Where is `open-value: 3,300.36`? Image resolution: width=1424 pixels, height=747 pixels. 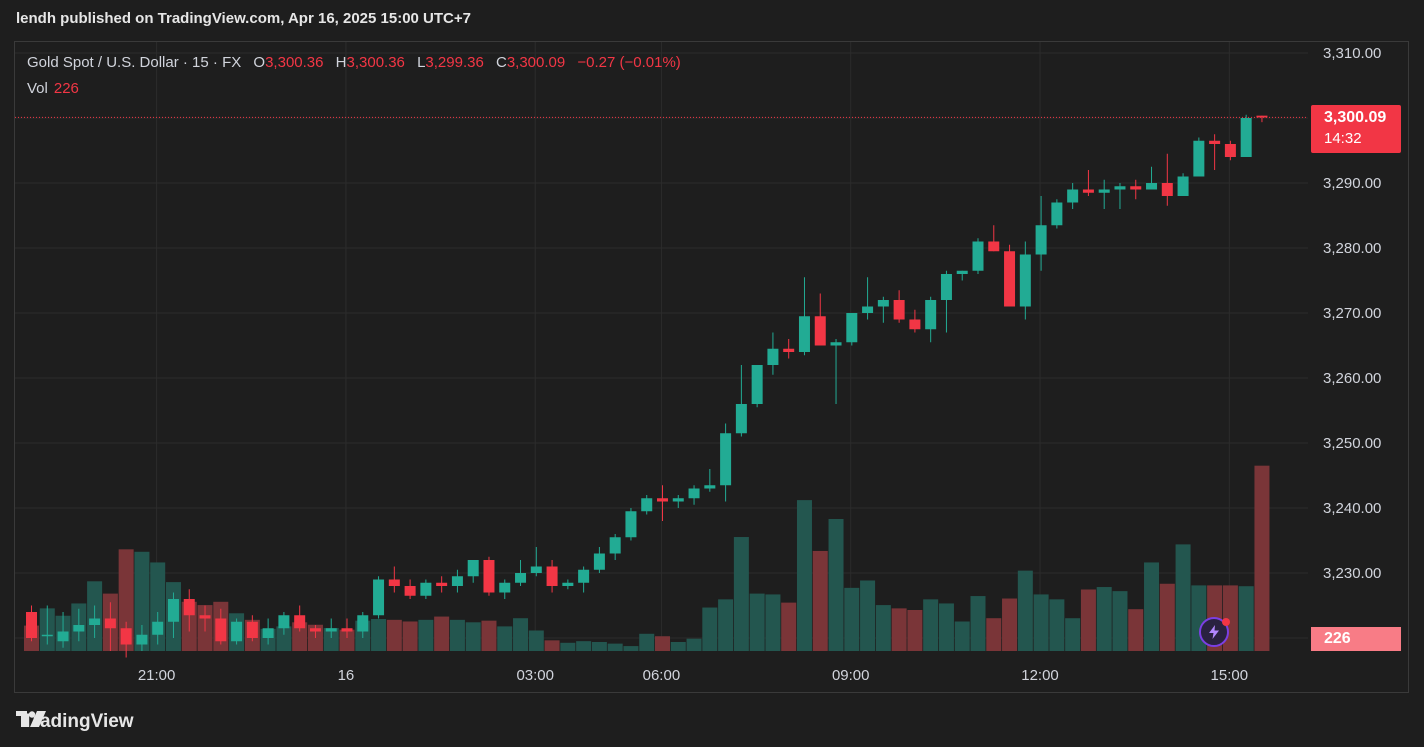 open-value: 3,300.36 is located at coordinates (294, 62).